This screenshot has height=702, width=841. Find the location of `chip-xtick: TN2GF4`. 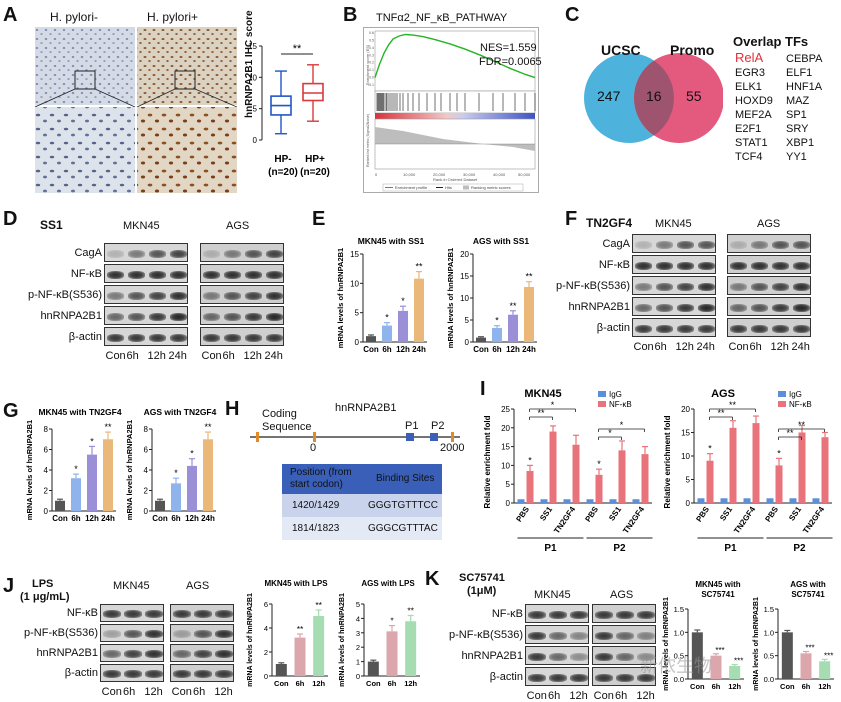

chip-xtick: TN2GF4 is located at coordinates (633, 520).